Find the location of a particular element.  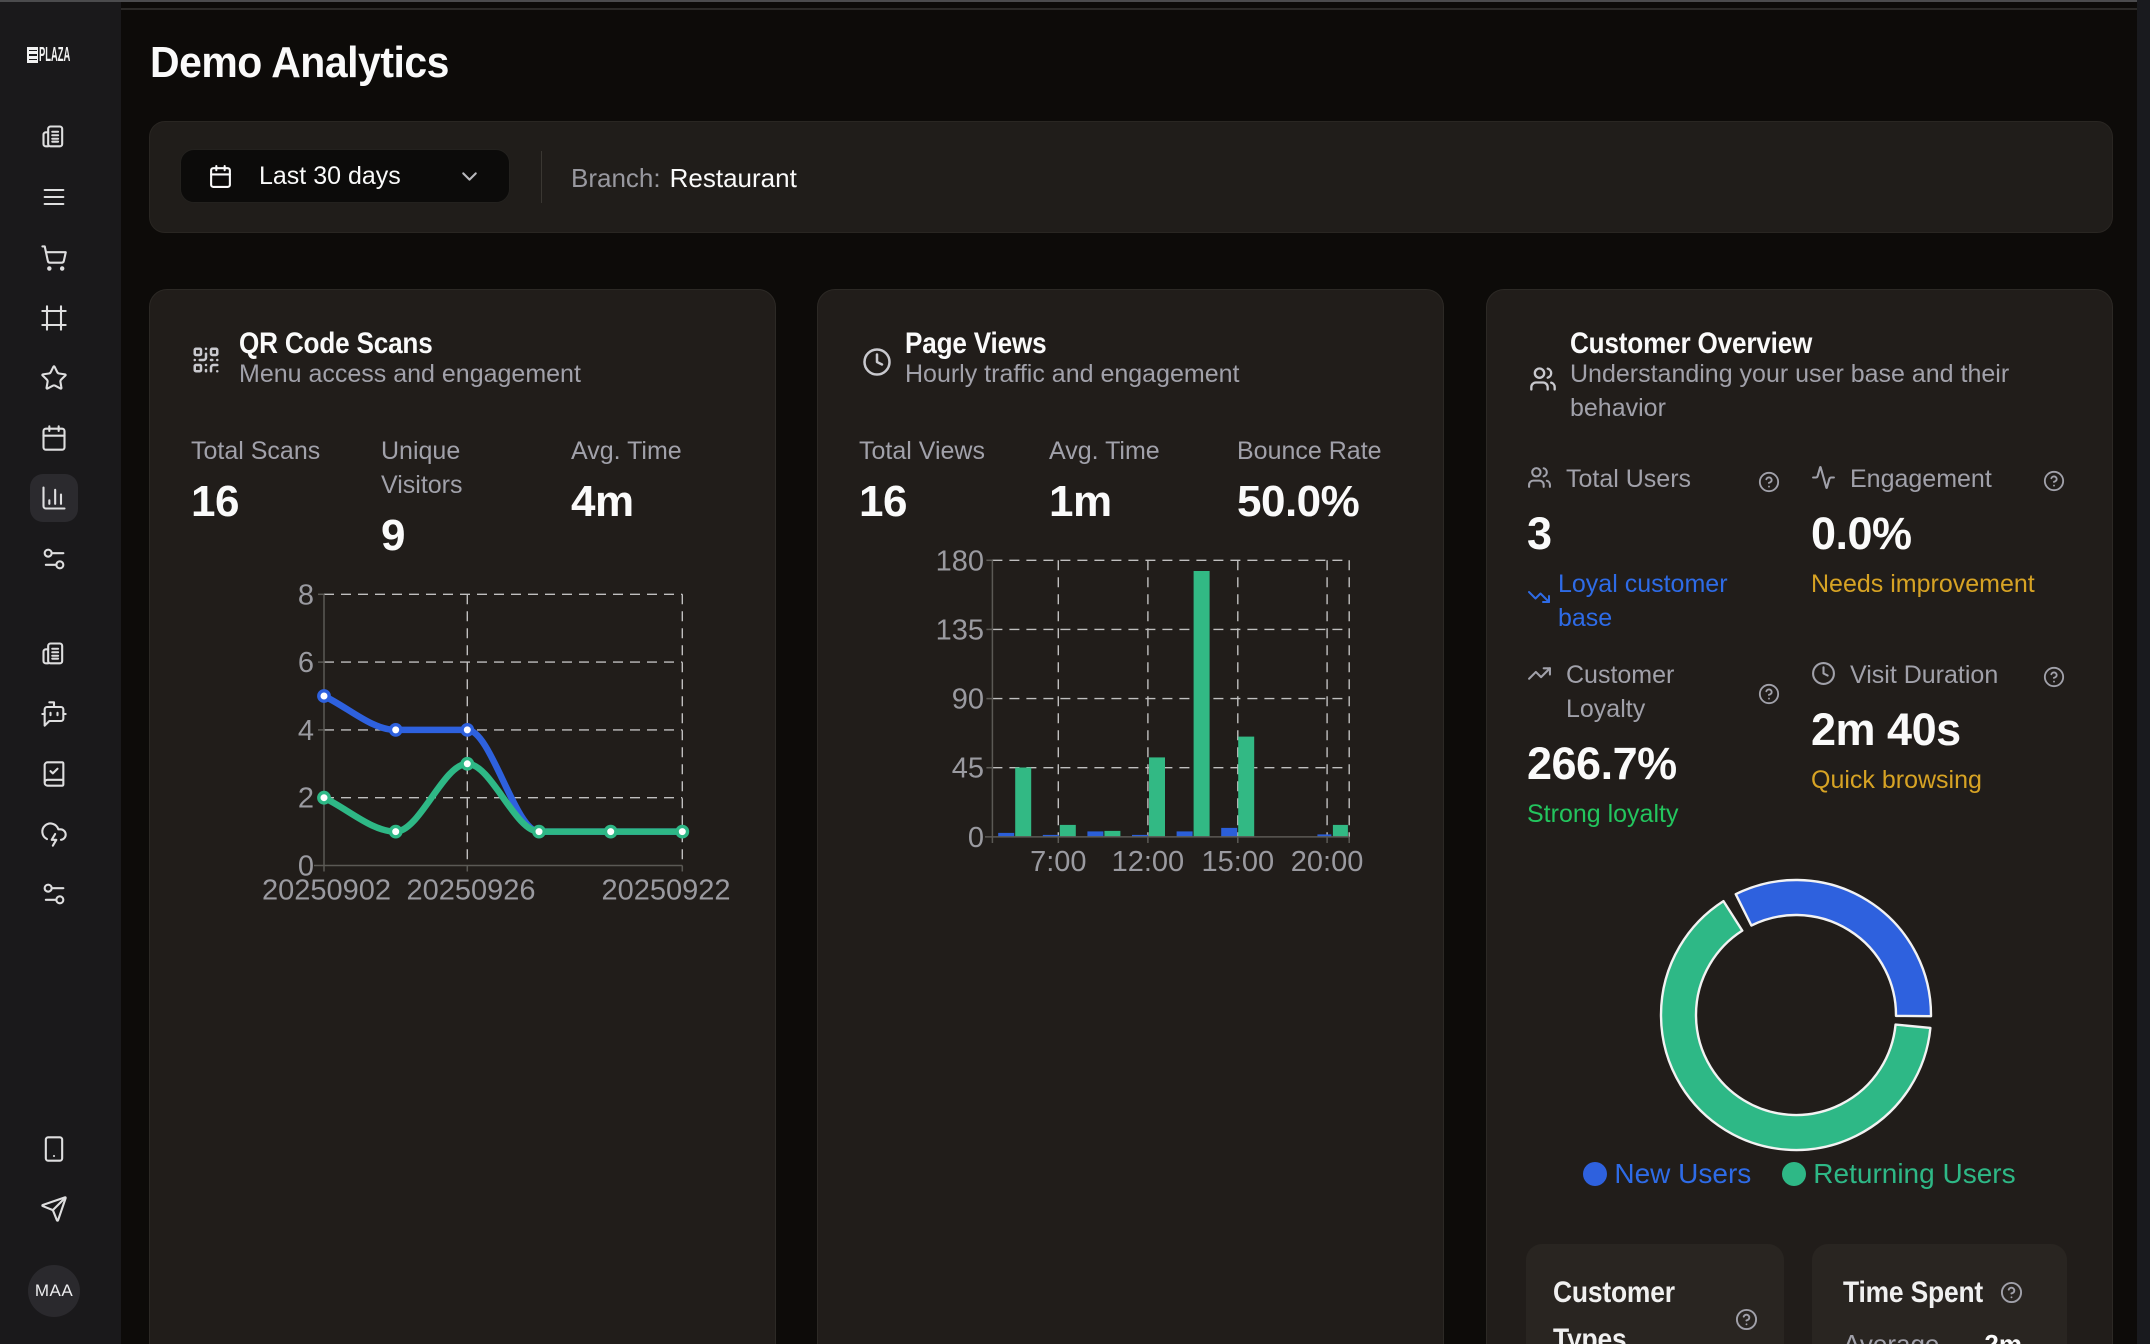

svg-text: 6 is located at coordinates (306, 663).